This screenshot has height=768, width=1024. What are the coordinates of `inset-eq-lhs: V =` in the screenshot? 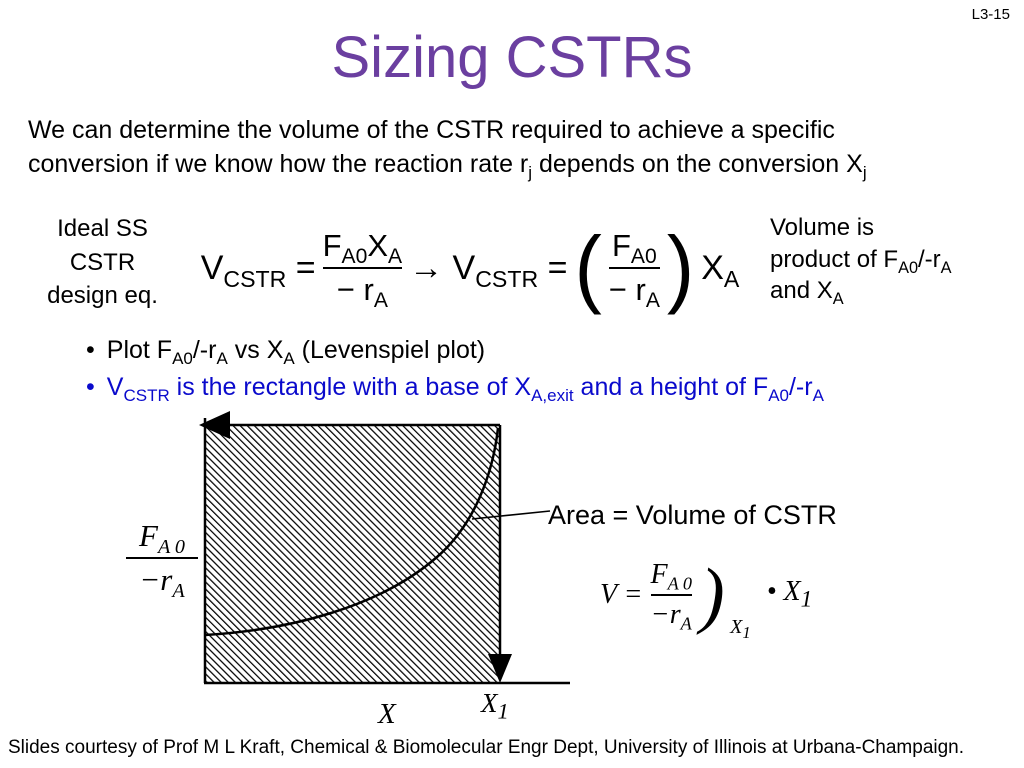 It's located at (621, 594).